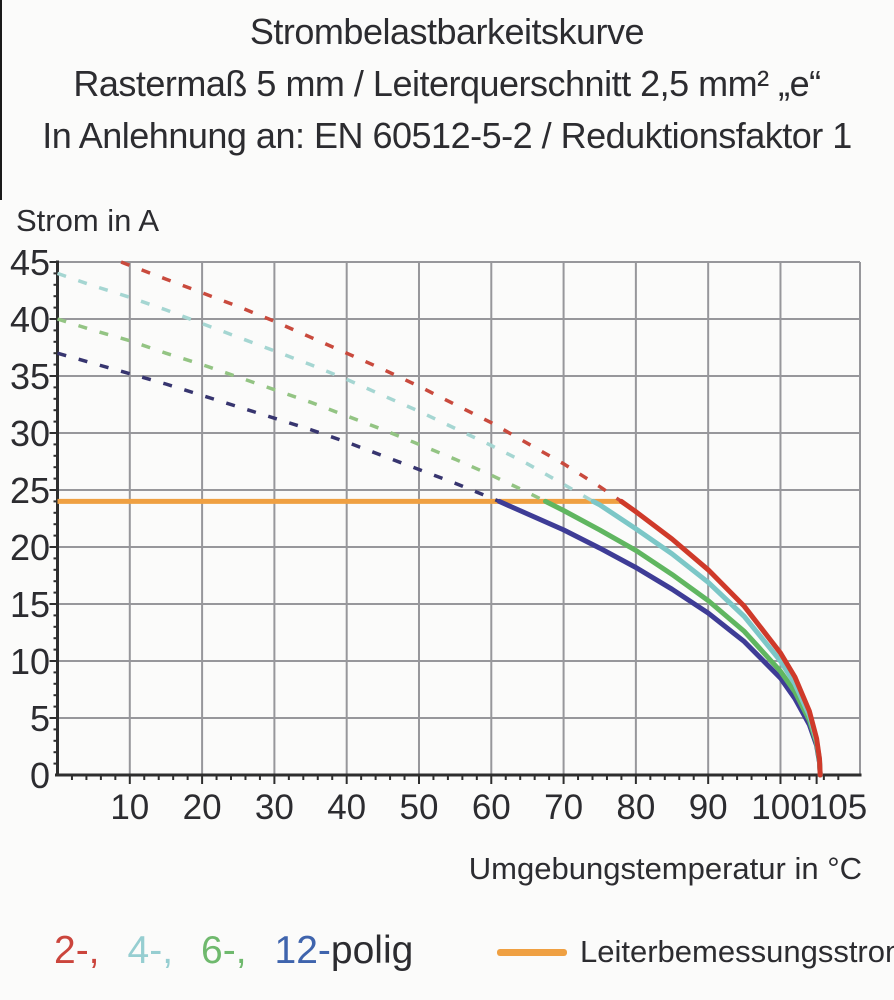  I want to click on x-axis-title: Umgebungstemperatur in °C, so click(665, 868).